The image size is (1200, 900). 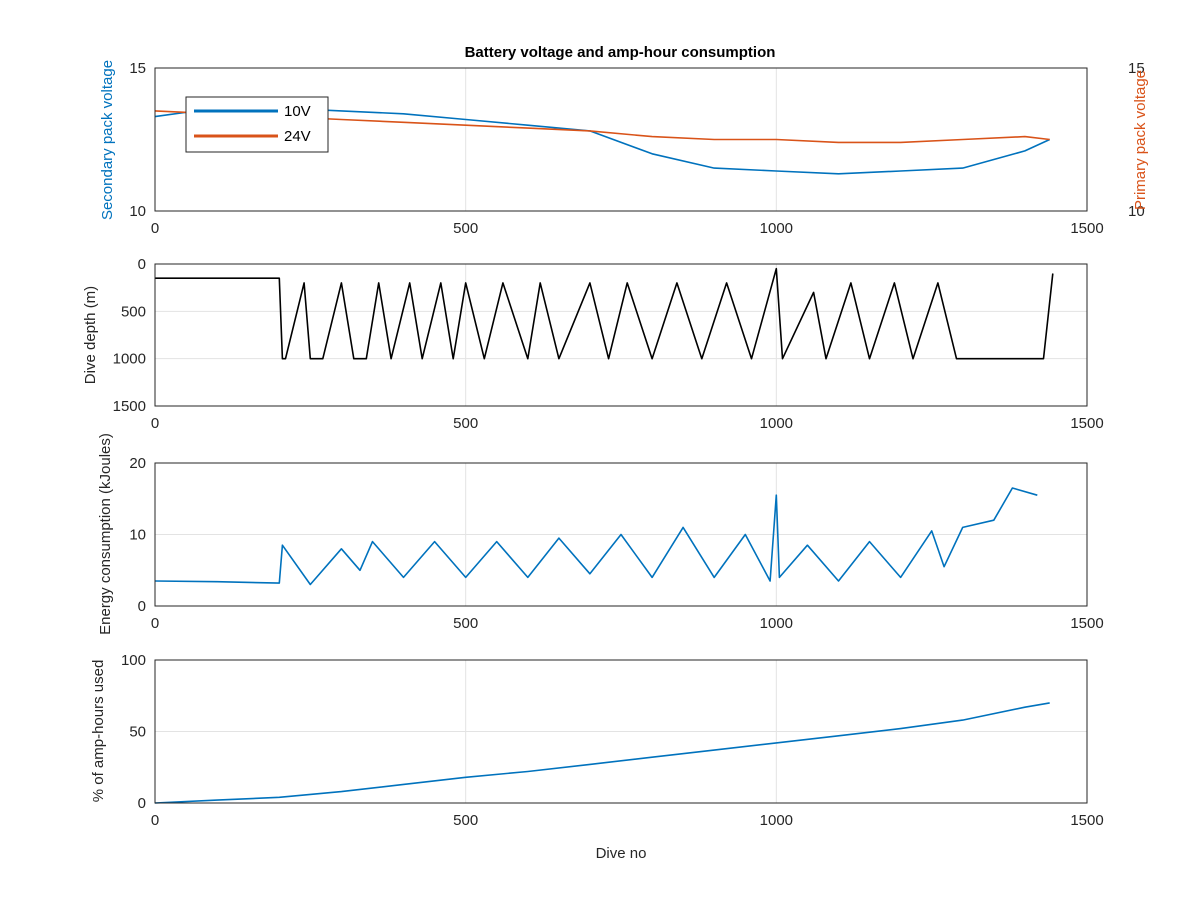 What do you see at coordinates (1140, 140) in the screenshot?
I see `panel-voltage-ylabel-right: Primary pack voltage` at bounding box center [1140, 140].